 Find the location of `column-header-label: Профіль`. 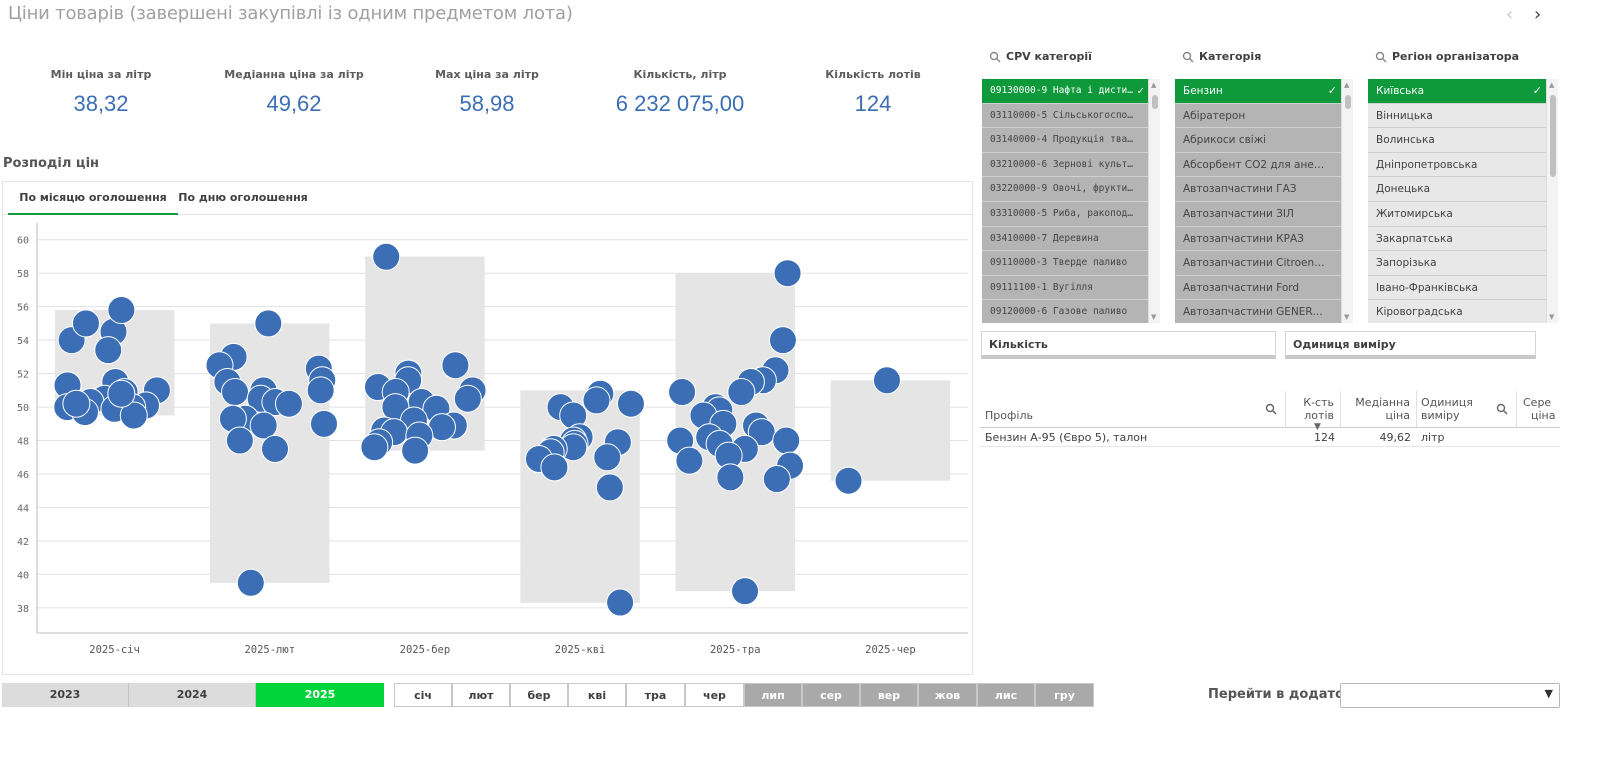

column-header-label: Профіль is located at coordinates (1009, 415).